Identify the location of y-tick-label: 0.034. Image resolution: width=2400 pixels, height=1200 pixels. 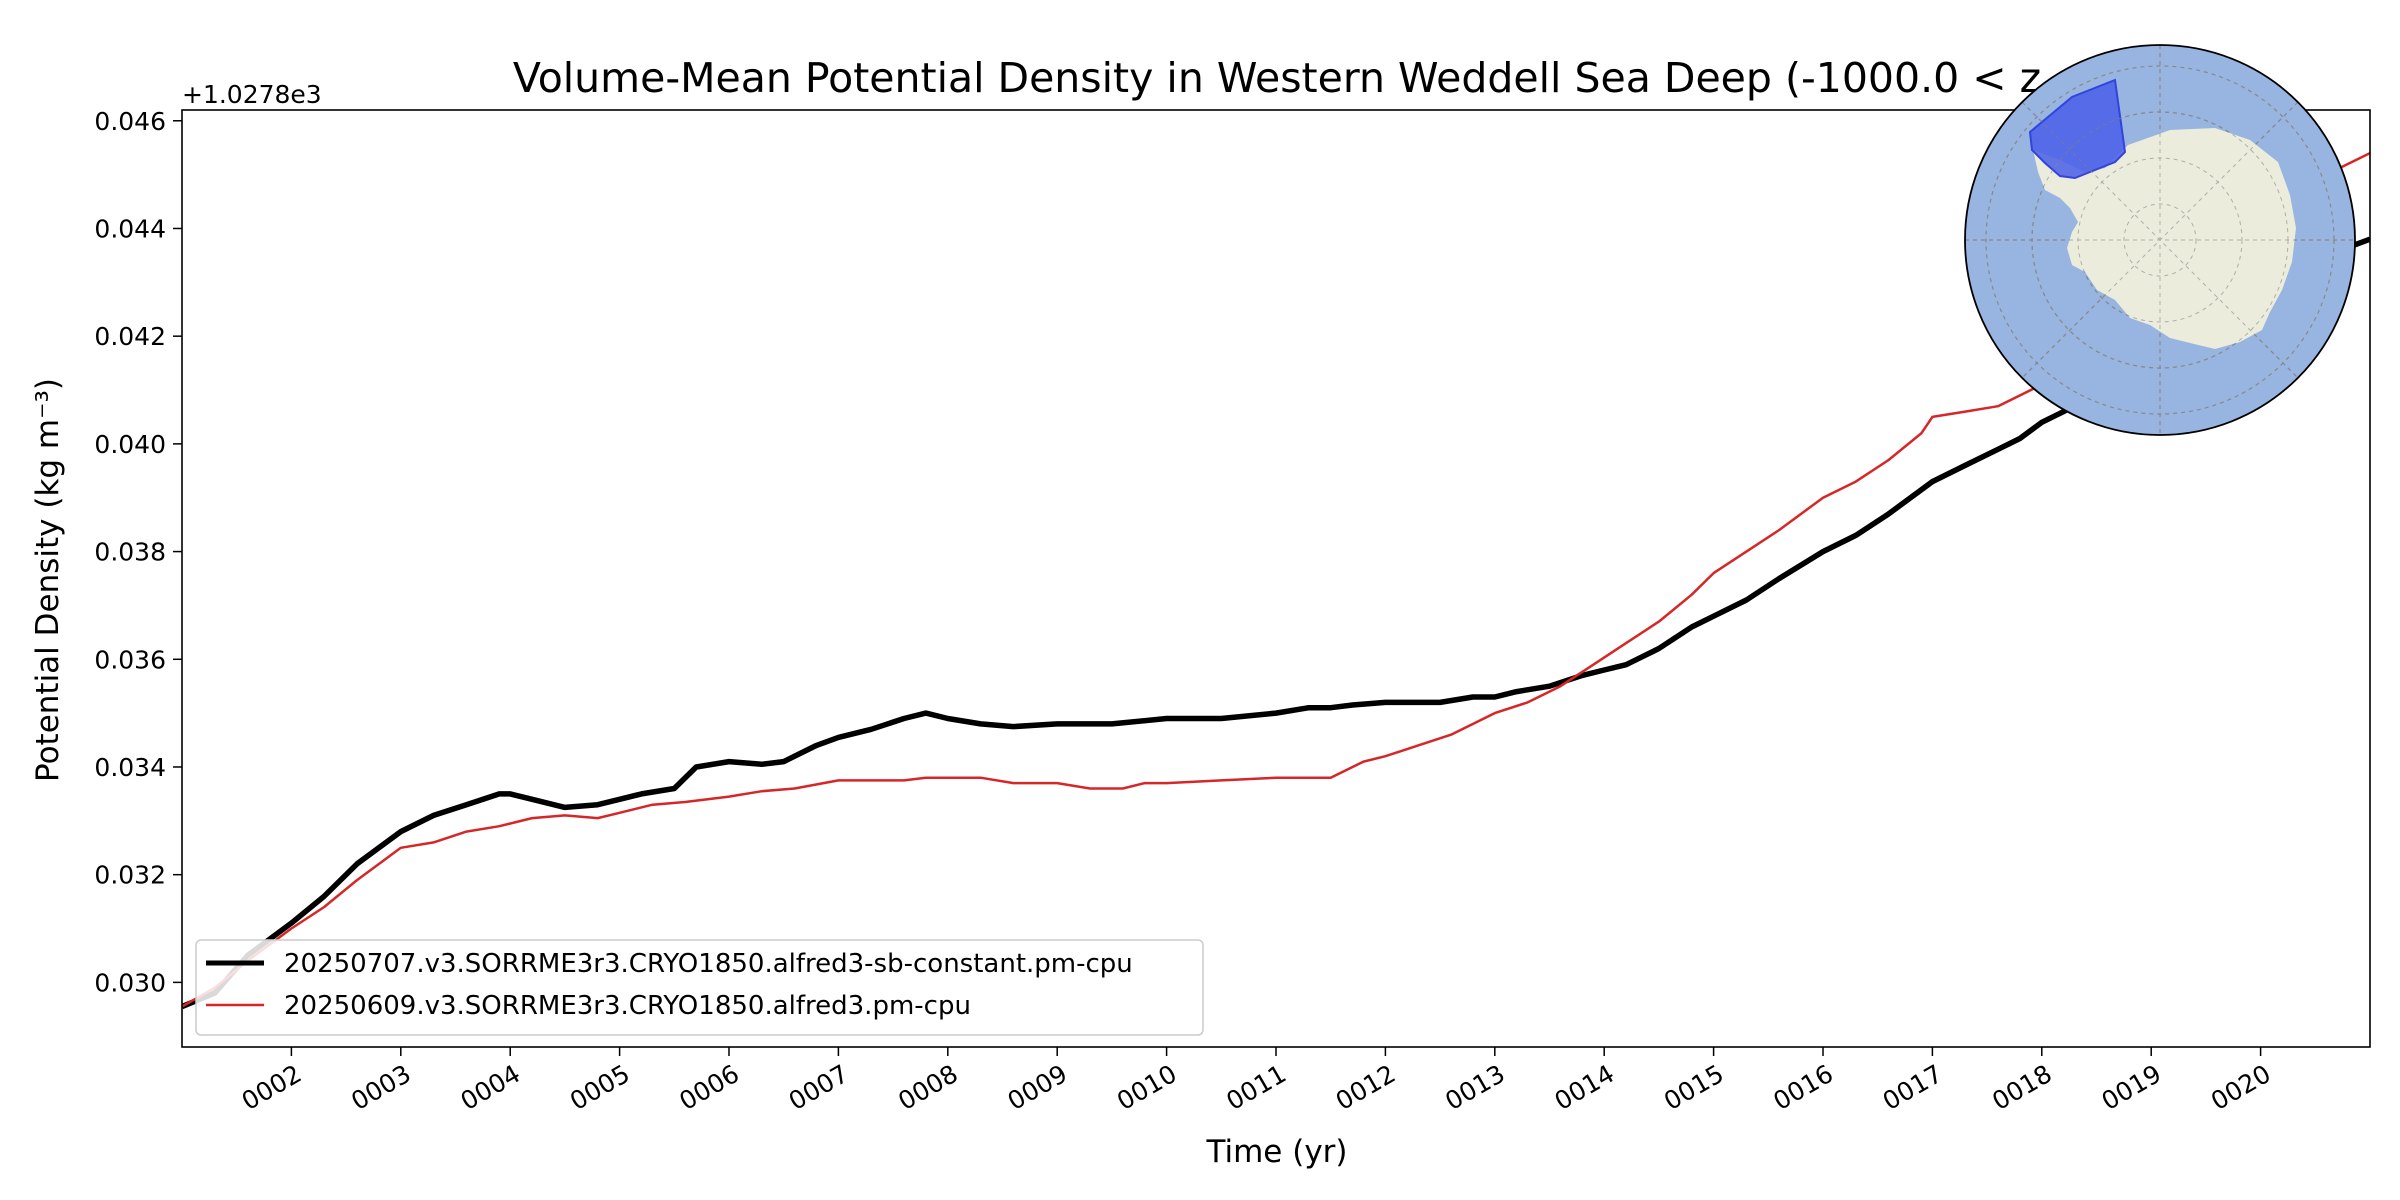
(130, 767).